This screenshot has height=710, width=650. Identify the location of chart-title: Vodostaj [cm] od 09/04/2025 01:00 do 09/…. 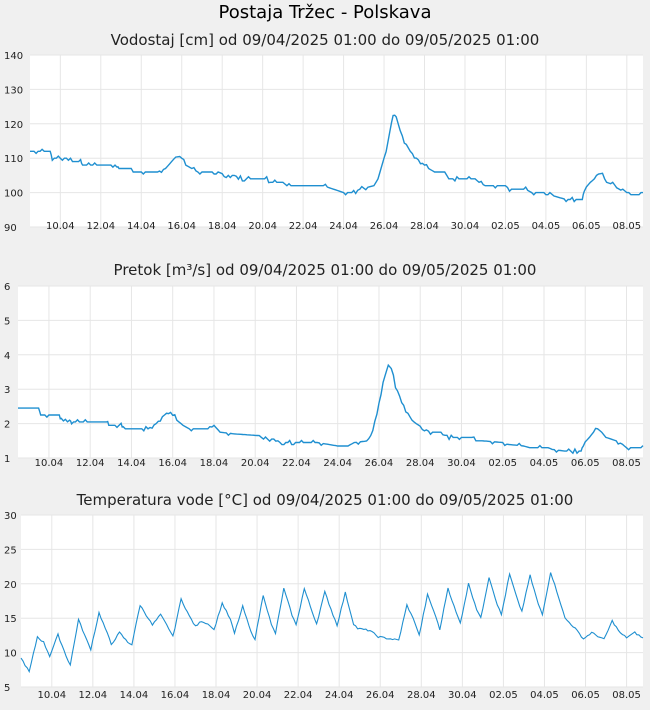
(325, 40).